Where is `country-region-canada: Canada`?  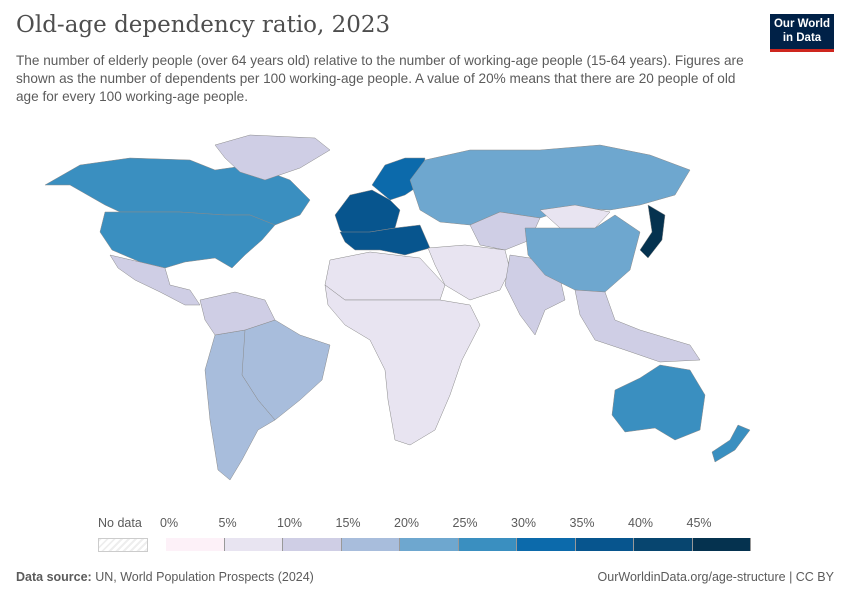 country-region-canada: Canada is located at coordinates (177, 191).